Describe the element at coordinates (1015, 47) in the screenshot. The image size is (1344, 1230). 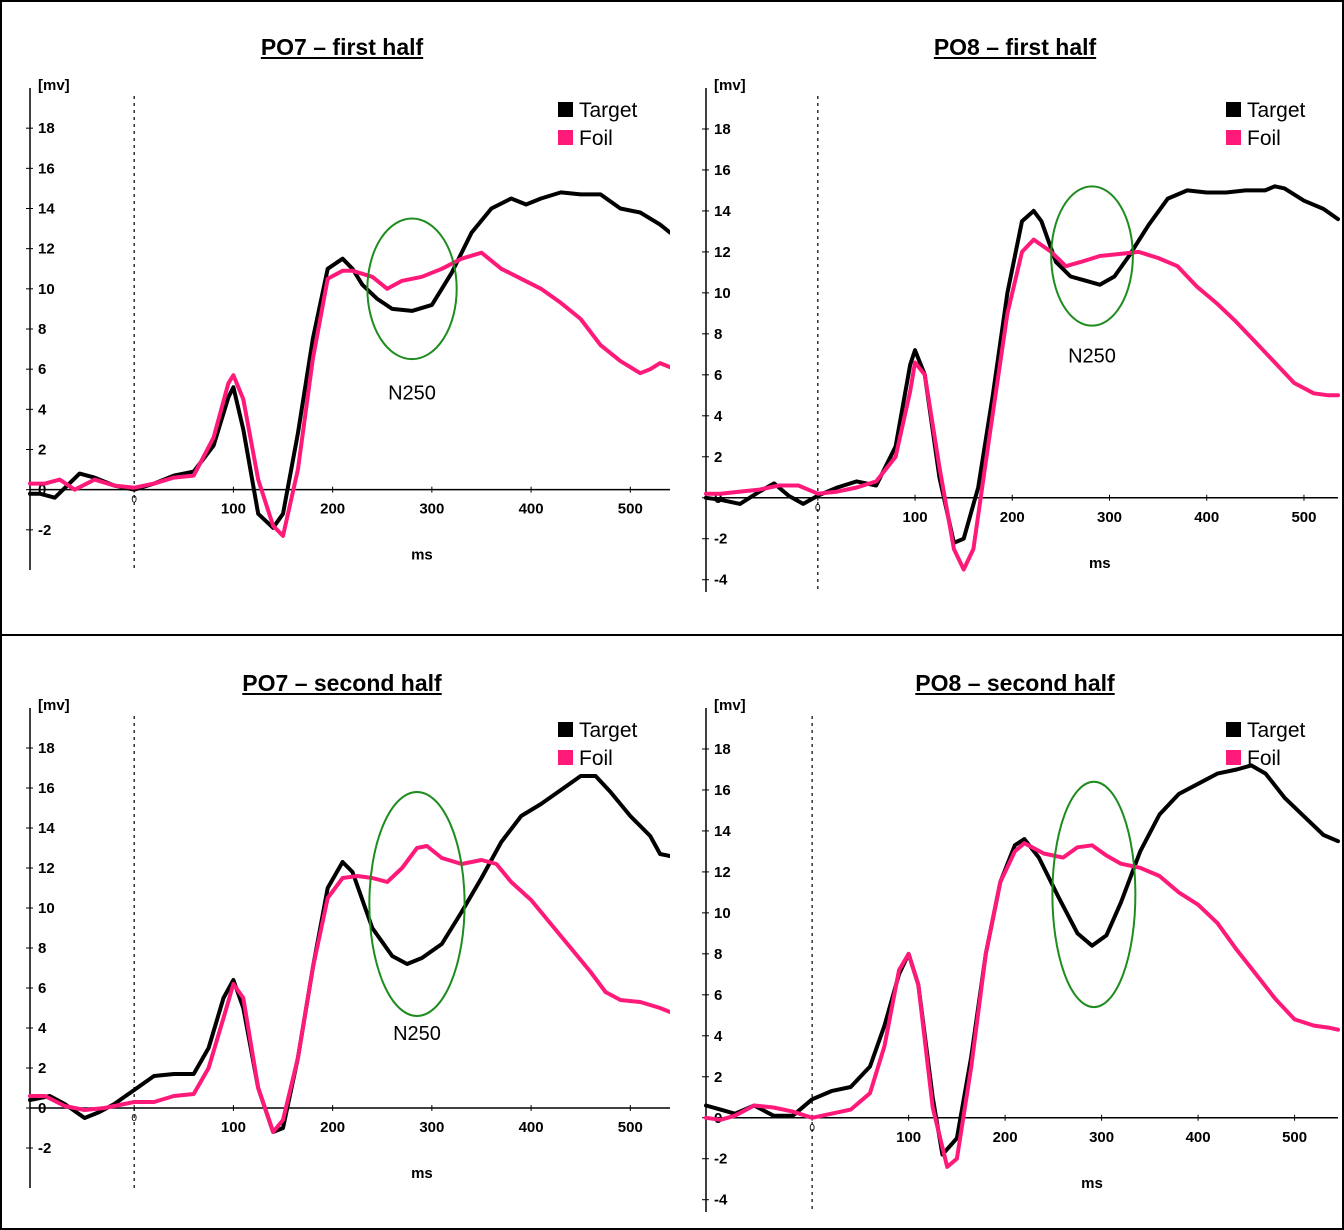
I see `chart-title: PO8 – first half` at that location.